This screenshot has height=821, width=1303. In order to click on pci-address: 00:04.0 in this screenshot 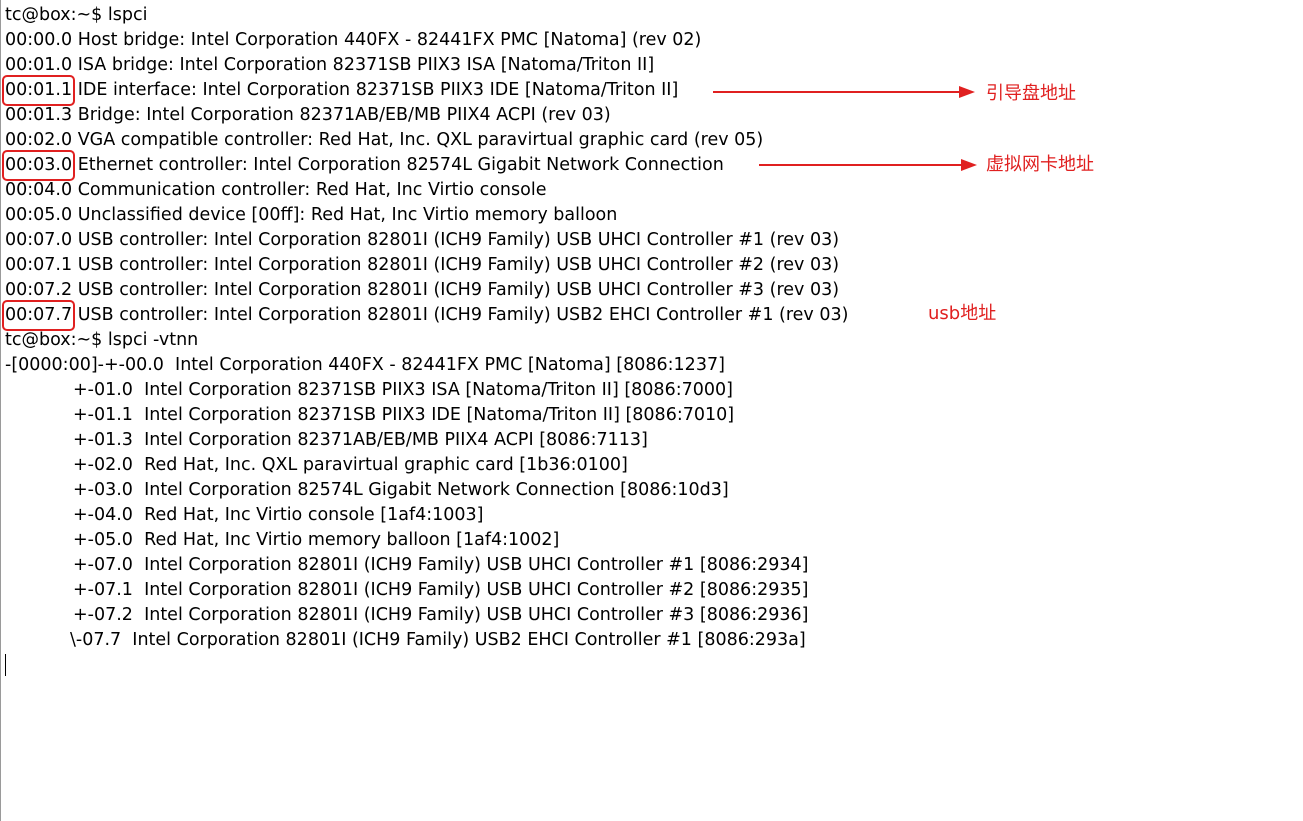, I will do `click(39, 190)`.